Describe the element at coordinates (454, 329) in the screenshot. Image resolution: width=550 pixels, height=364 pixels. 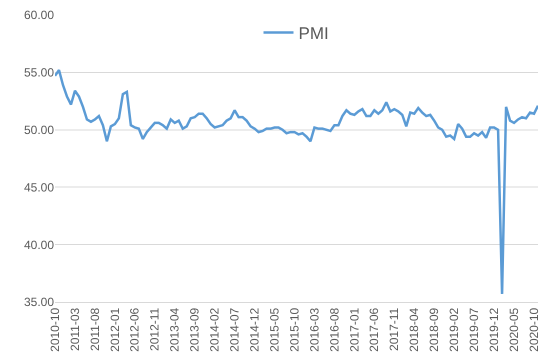
I see `x-tick-label: 2019-02` at that location.